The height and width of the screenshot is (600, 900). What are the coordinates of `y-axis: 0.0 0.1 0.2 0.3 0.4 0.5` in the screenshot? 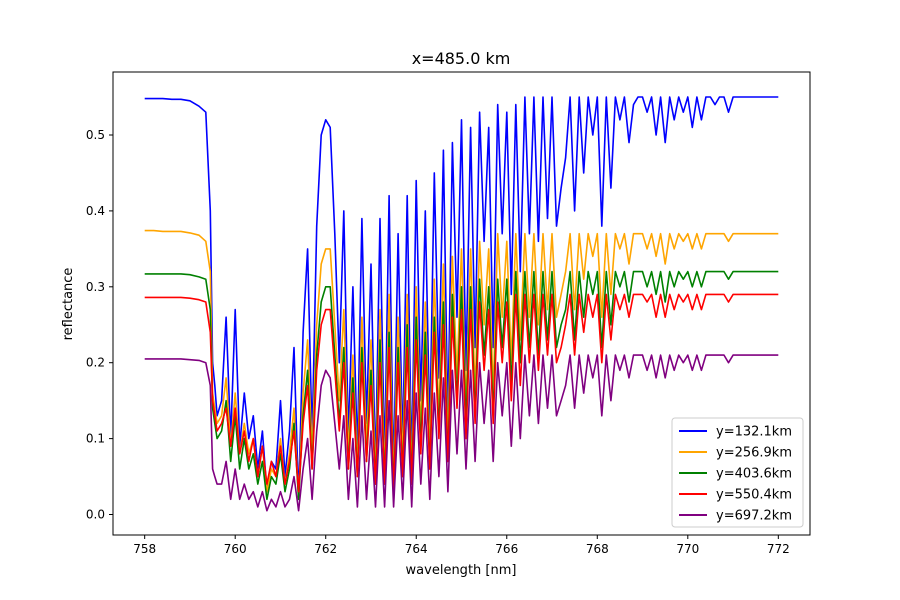 It's located at (99, 325).